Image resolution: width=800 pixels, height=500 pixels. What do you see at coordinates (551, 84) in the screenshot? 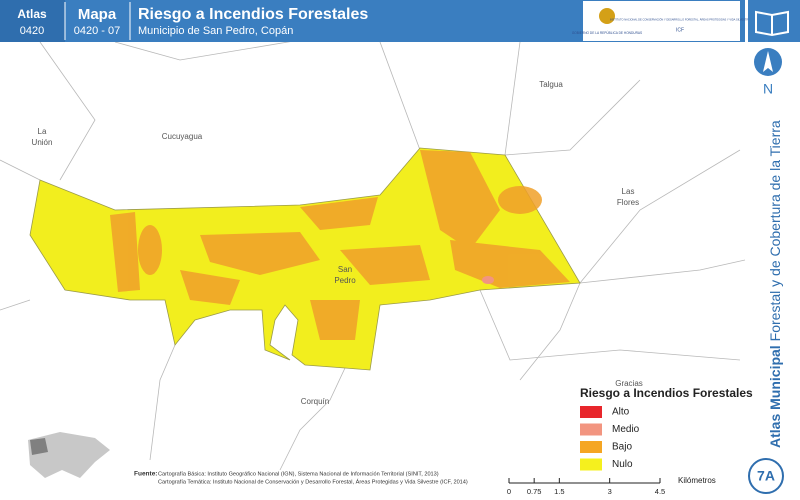
I see `place-label: Talgua` at bounding box center [551, 84].